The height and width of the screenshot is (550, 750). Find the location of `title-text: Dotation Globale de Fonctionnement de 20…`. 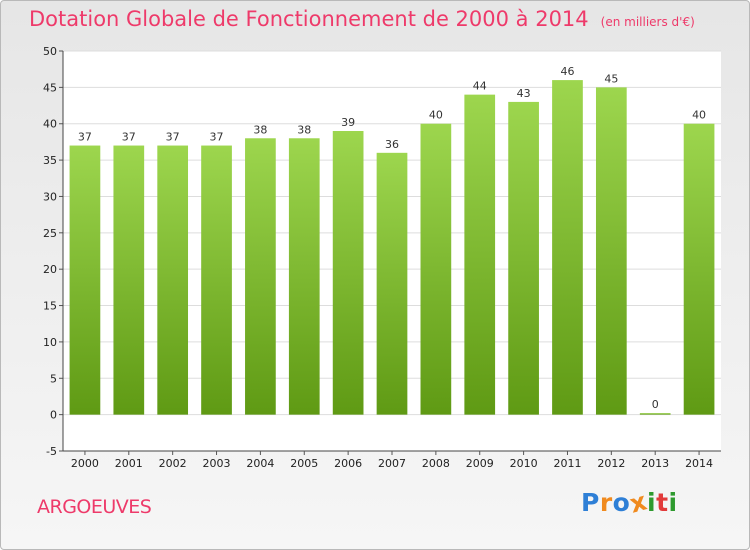

title-text: Dotation Globale de Fonctionnement de 20… is located at coordinates (309, 19).